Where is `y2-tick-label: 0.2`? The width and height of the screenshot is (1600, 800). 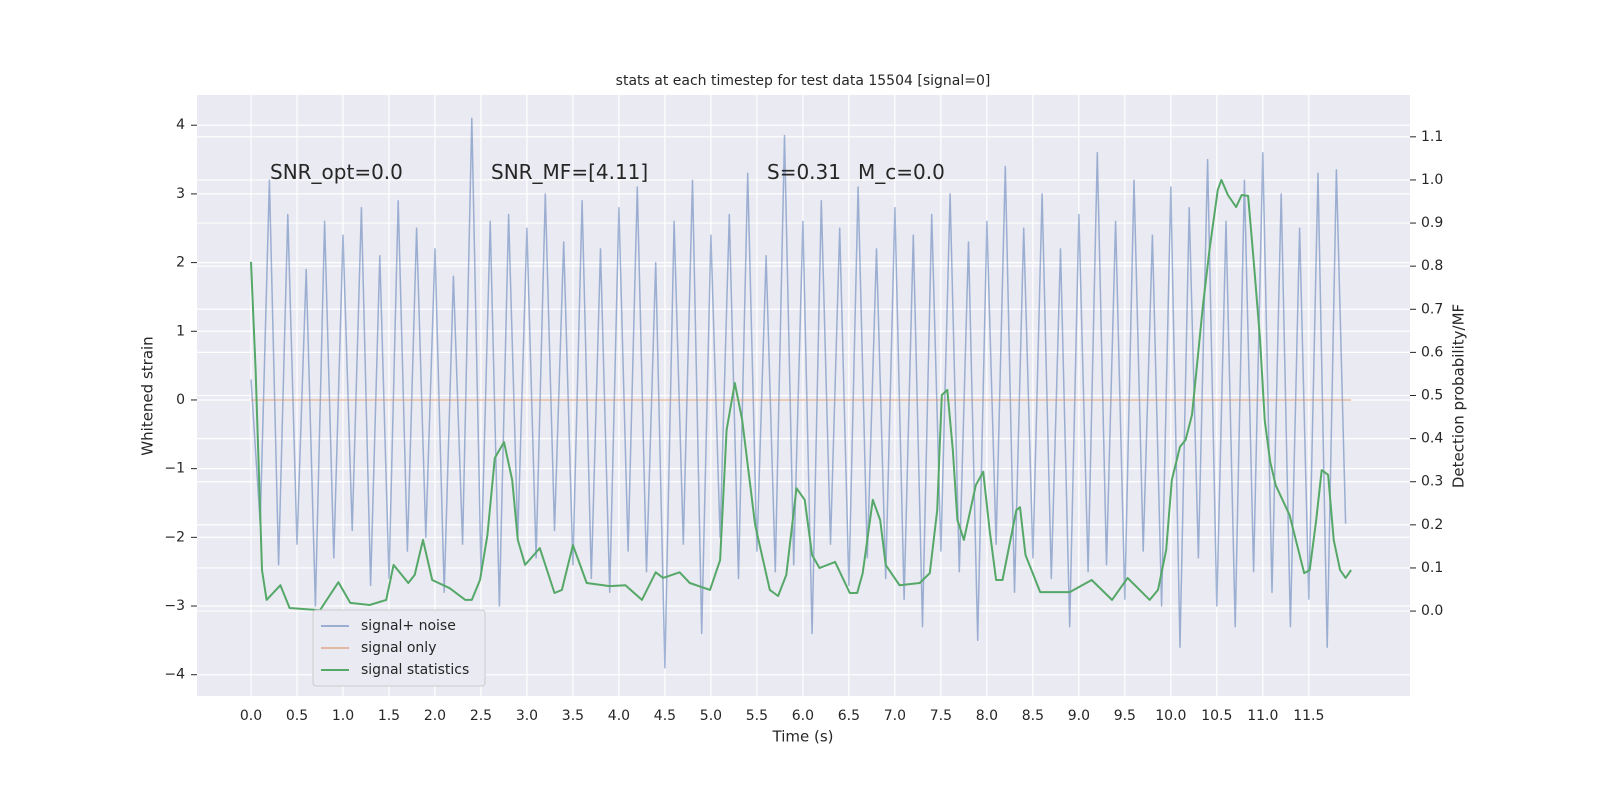 y2-tick-label: 0.2 is located at coordinates (1432, 525).